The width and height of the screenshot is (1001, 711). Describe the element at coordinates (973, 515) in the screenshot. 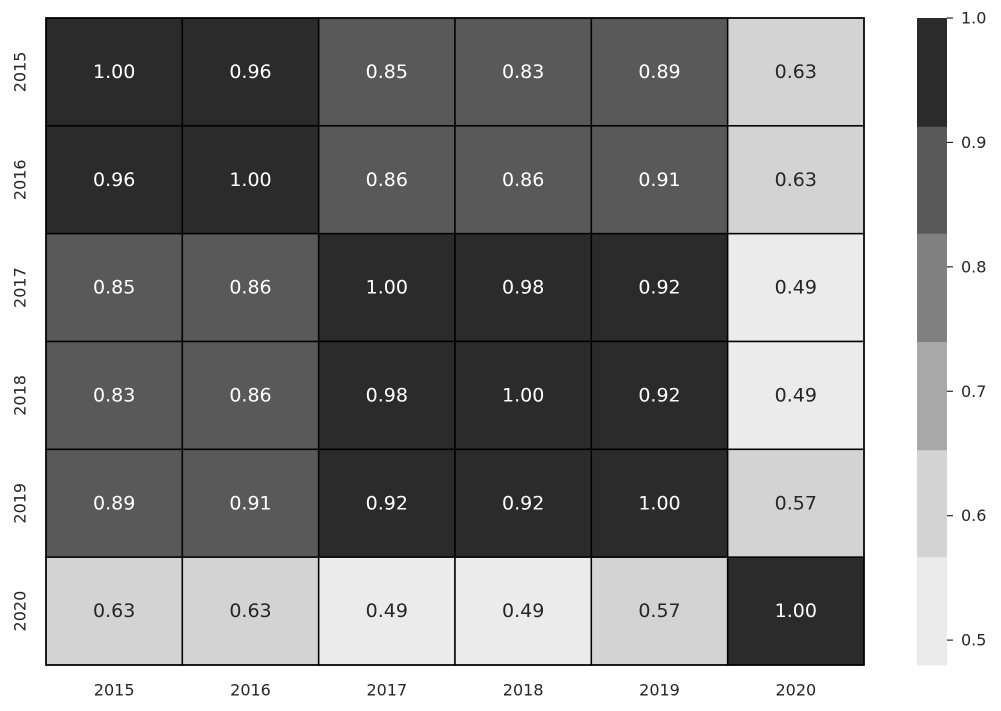

I see `colorbar-tick-label: 0.6` at that location.